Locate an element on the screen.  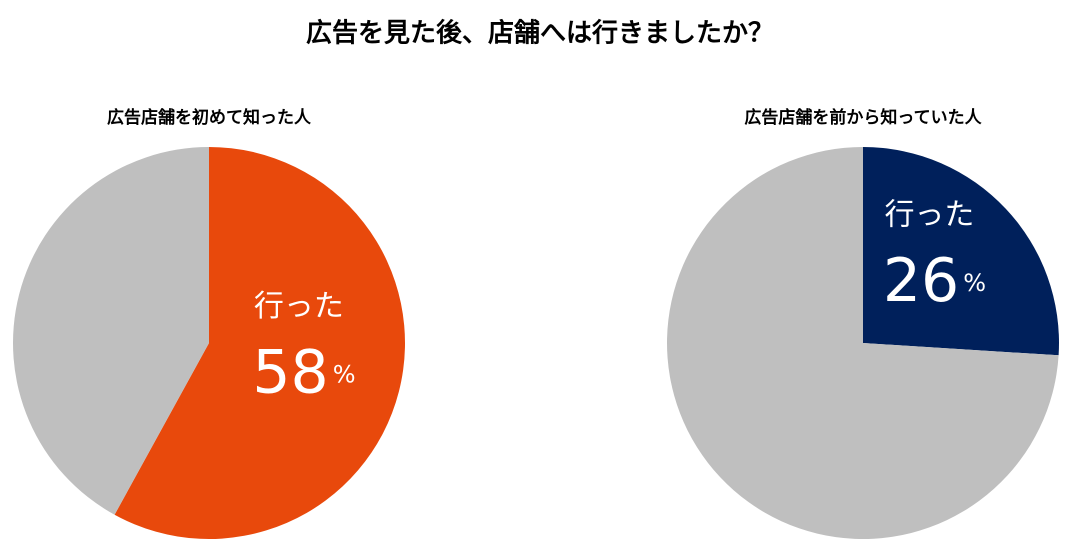
value-label: 58% is located at coordinates (303, 372).